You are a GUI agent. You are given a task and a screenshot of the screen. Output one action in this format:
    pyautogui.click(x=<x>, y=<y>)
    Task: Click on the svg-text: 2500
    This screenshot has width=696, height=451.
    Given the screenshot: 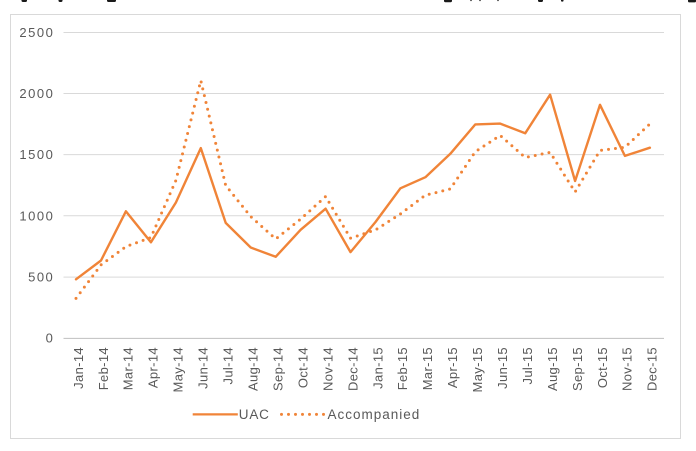 What is the action you would take?
    pyautogui.click(x=36, y=32)
    